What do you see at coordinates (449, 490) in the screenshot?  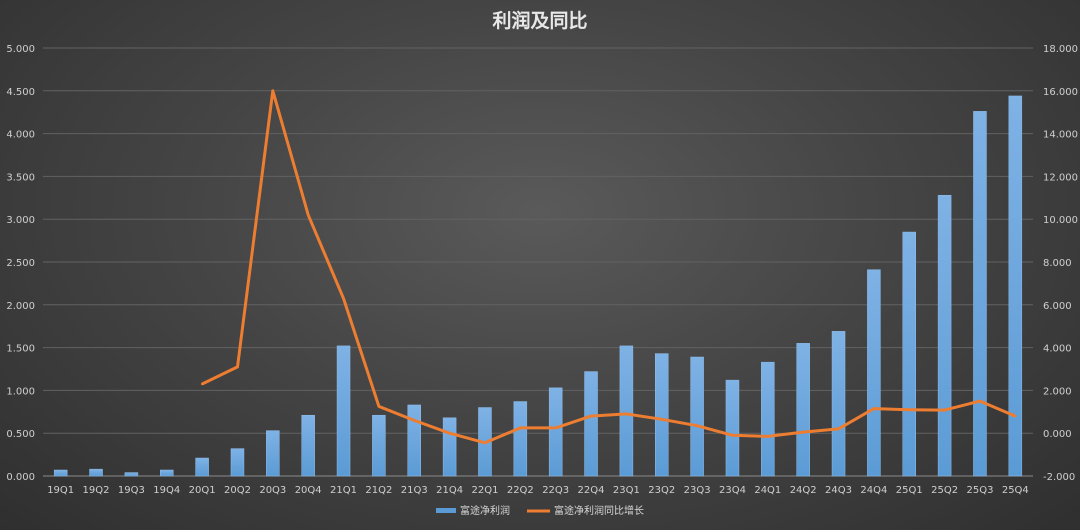 I see `x-tick-label: 21Q4` at bounding box center [449, 490].